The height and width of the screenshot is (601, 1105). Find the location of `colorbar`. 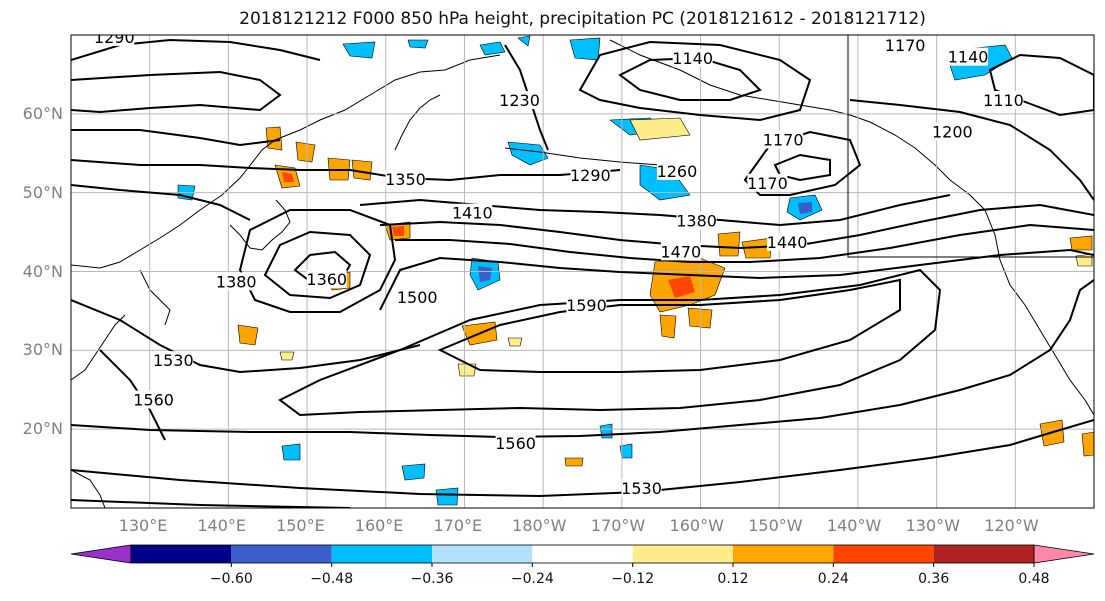

colorbar is located at coordinates (582, 555).